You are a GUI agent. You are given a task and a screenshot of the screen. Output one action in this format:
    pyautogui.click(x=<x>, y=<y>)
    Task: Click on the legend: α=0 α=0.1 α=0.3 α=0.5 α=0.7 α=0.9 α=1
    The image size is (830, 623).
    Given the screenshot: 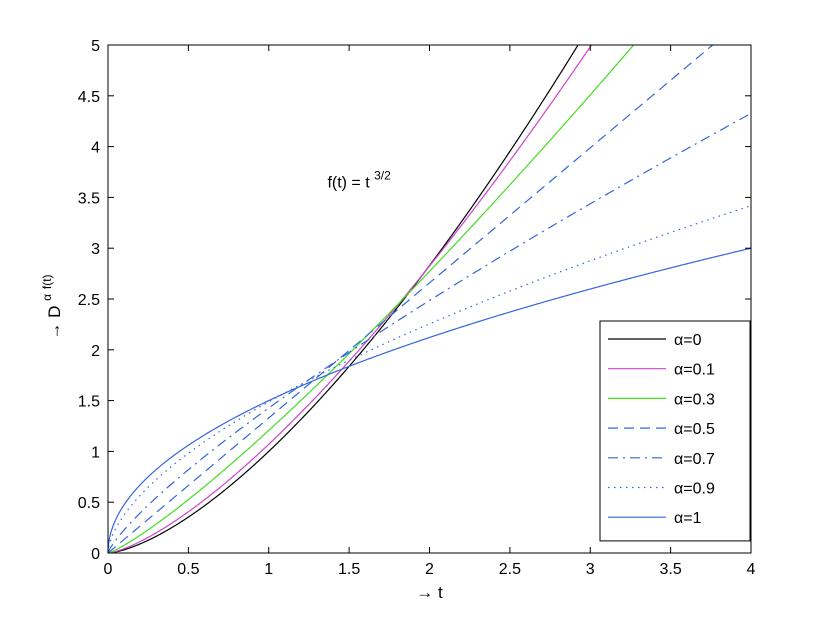 What is the action you would take?
    pyautogui.click(x=675, y=431)
    